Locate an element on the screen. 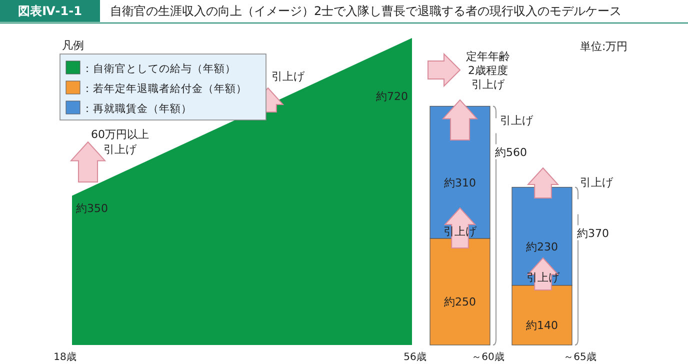 The image size is (688, 364). text: 図表Ⅳ-1-1 is located at coordinates (50, 11).